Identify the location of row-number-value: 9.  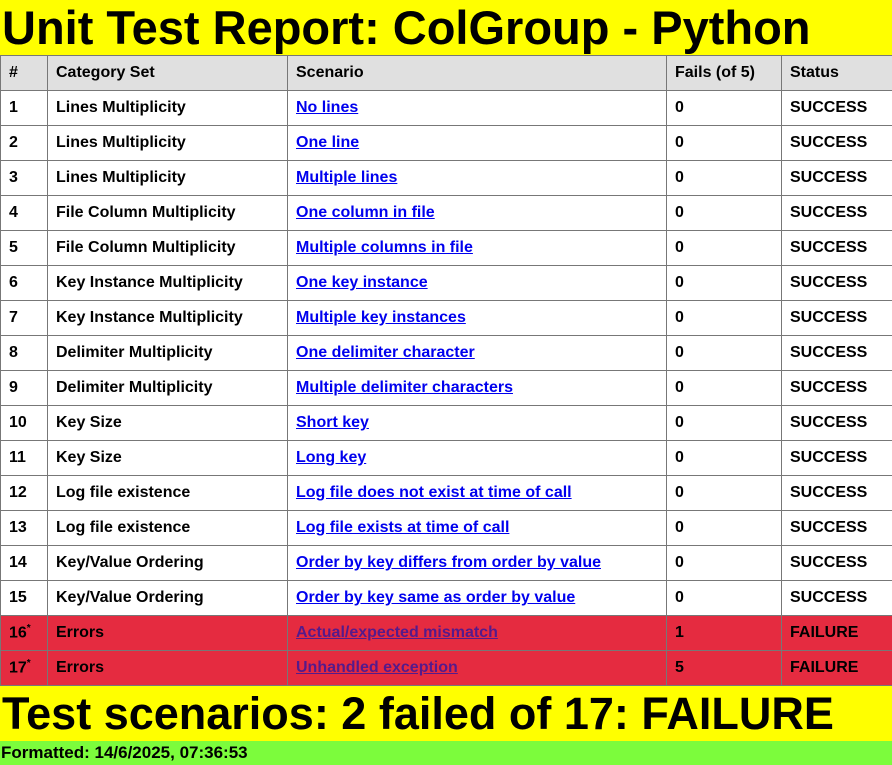
(13, 387).